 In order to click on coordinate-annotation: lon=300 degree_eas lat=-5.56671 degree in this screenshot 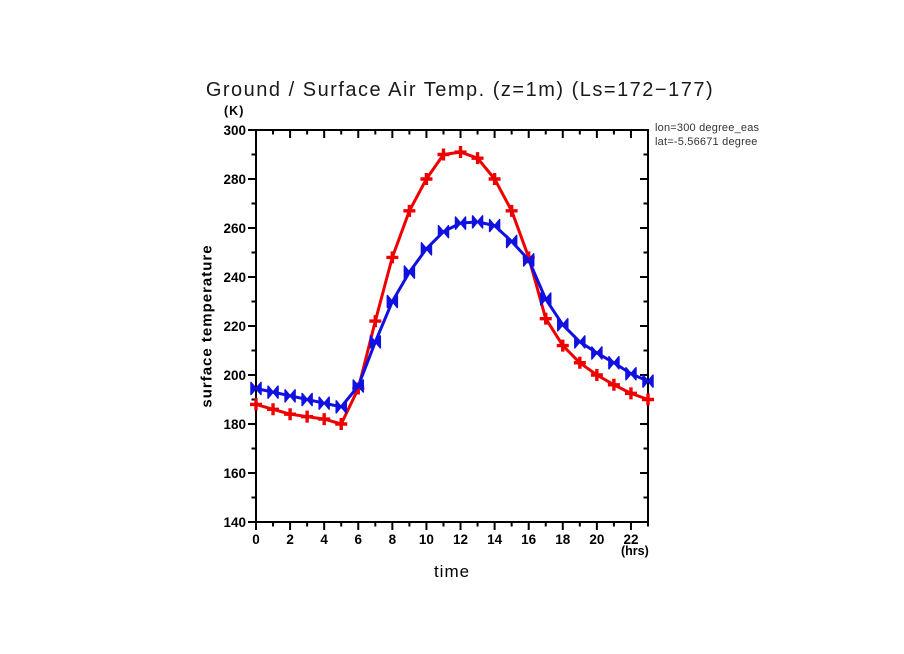, I will do `click(707, 135)`.